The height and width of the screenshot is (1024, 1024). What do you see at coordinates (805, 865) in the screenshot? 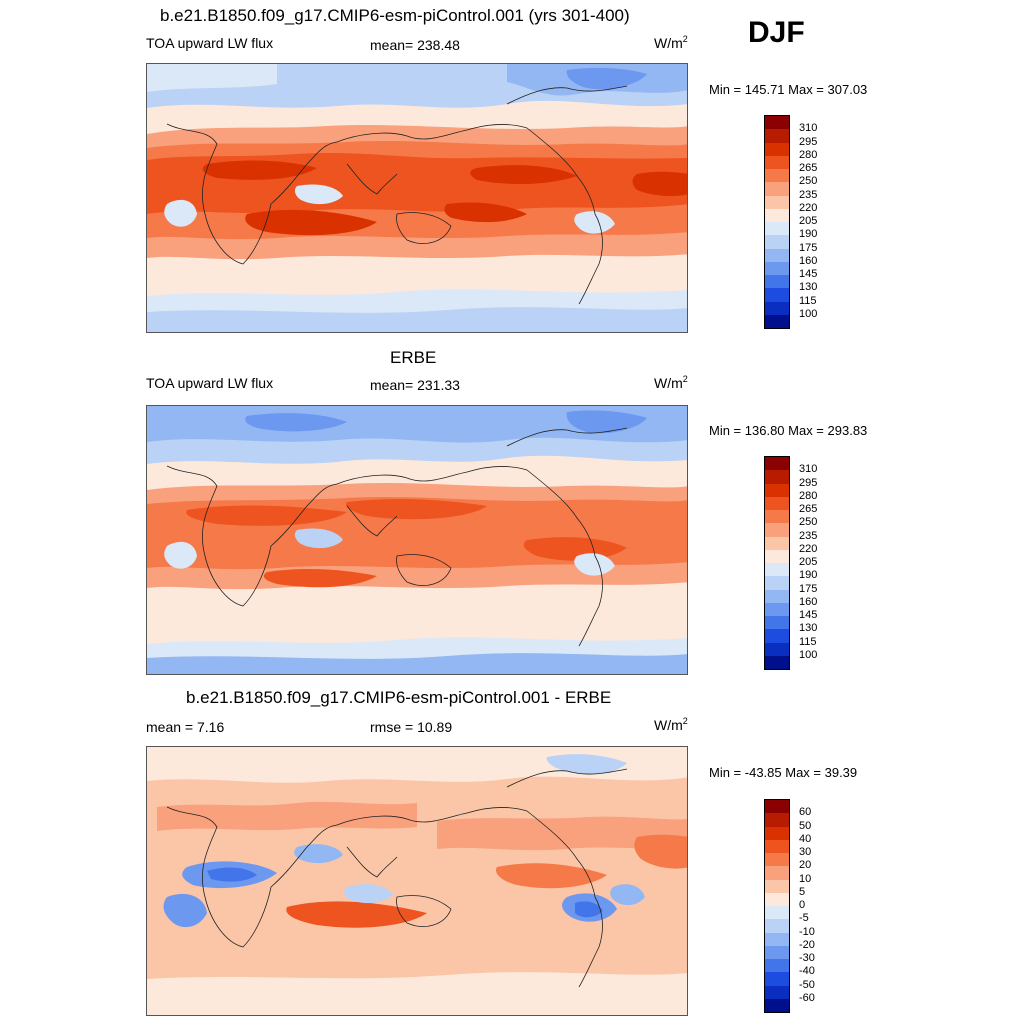
I see `colorbar-tick-label: 20` at bounding box center [805, 865].